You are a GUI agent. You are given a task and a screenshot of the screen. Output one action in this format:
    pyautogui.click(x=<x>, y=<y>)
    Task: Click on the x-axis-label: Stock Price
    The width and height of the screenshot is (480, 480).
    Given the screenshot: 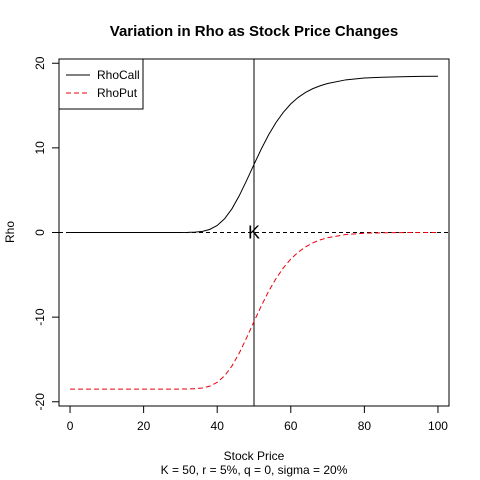 What is the action you would take?
    pyautogui.click(x=254, y=456)
    